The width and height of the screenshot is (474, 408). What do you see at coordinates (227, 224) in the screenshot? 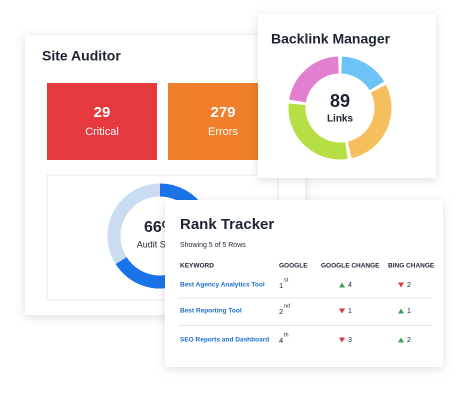
I see `card-title: Rank Tracker` at bounding box center [227, 224].